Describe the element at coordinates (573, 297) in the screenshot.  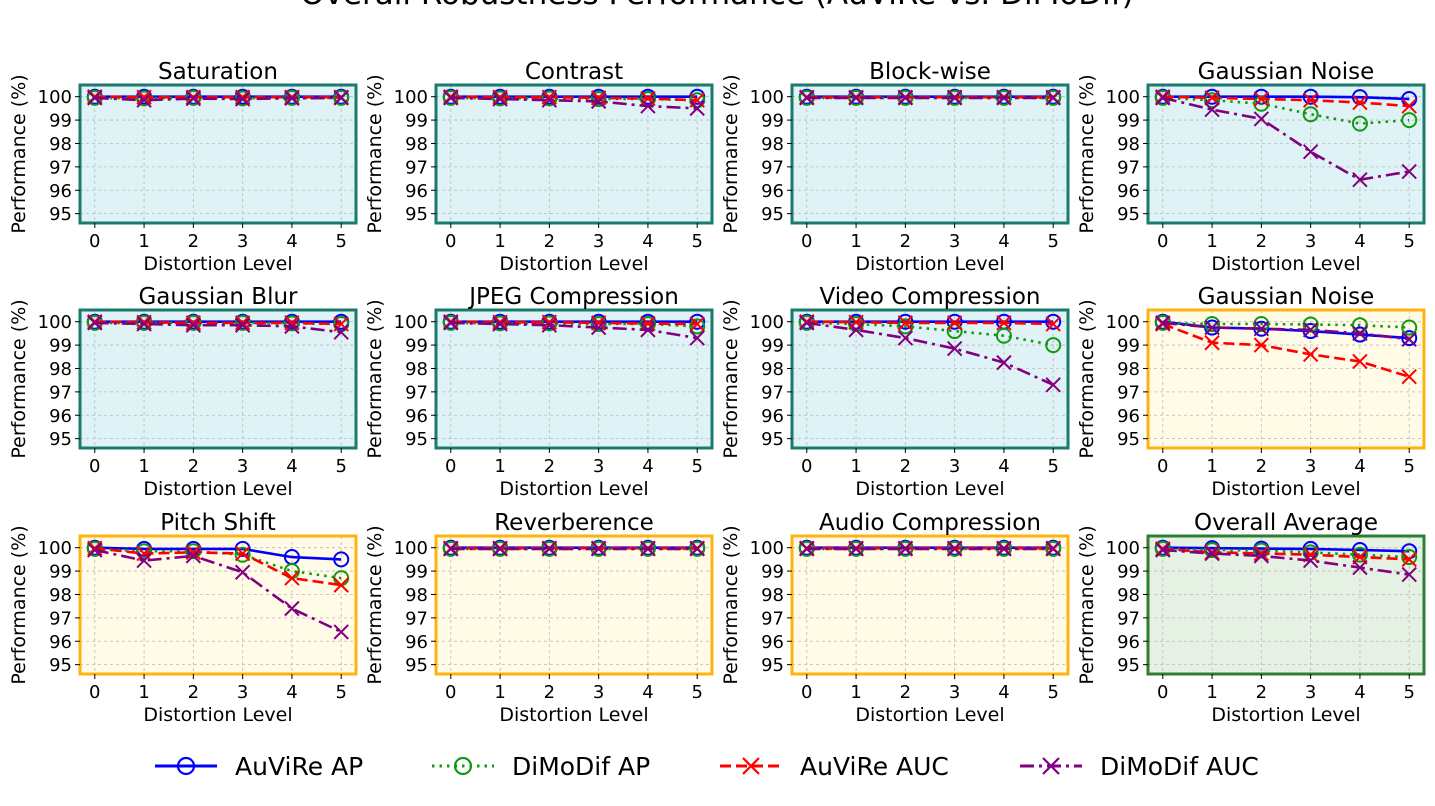
I see `panel-title: JPEG Compression` at that location.